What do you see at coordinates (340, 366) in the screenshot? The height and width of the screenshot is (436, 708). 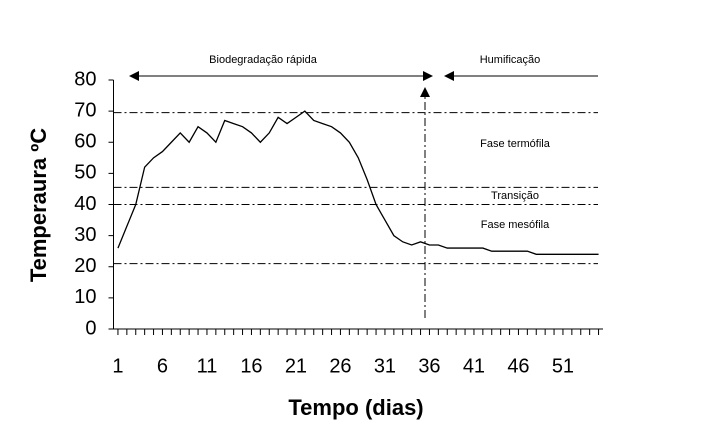 I see `x-tick-label: 26` at bounding box center [340, 366].